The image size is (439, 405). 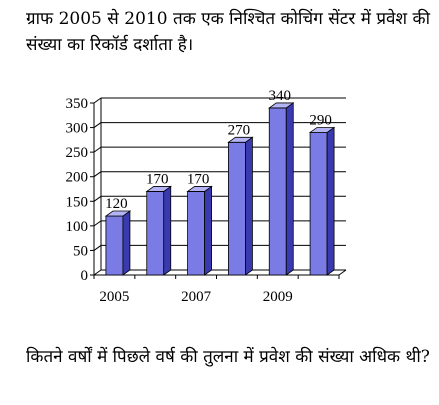 I want to click on x-tick-label: 2009, so click(x=278, y=297).